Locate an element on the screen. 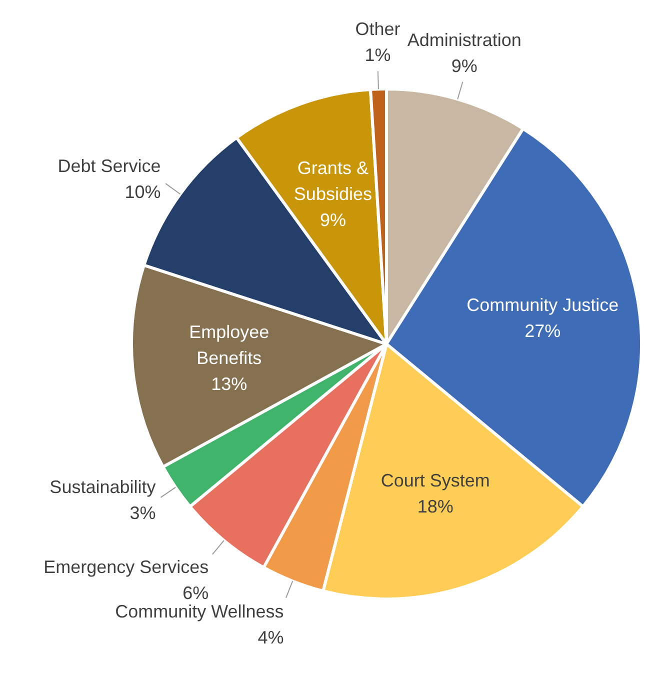  slice-label: Emergency Services is located at coordinates (126, 566).